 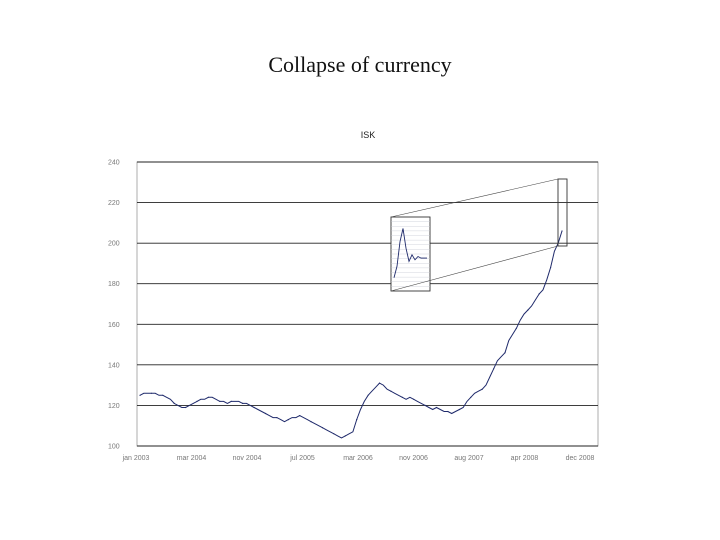 I want to click on x-tick-label: mar 2004, so click(x=192, y=458).